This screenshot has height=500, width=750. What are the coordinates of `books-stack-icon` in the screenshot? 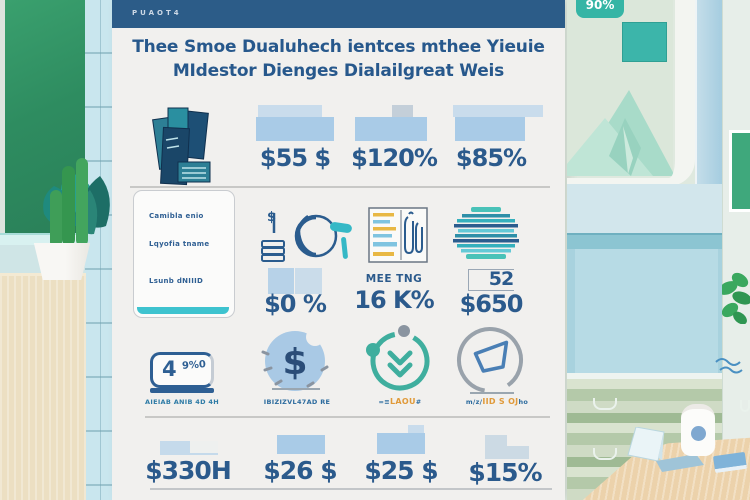 It's located at (181, 146).